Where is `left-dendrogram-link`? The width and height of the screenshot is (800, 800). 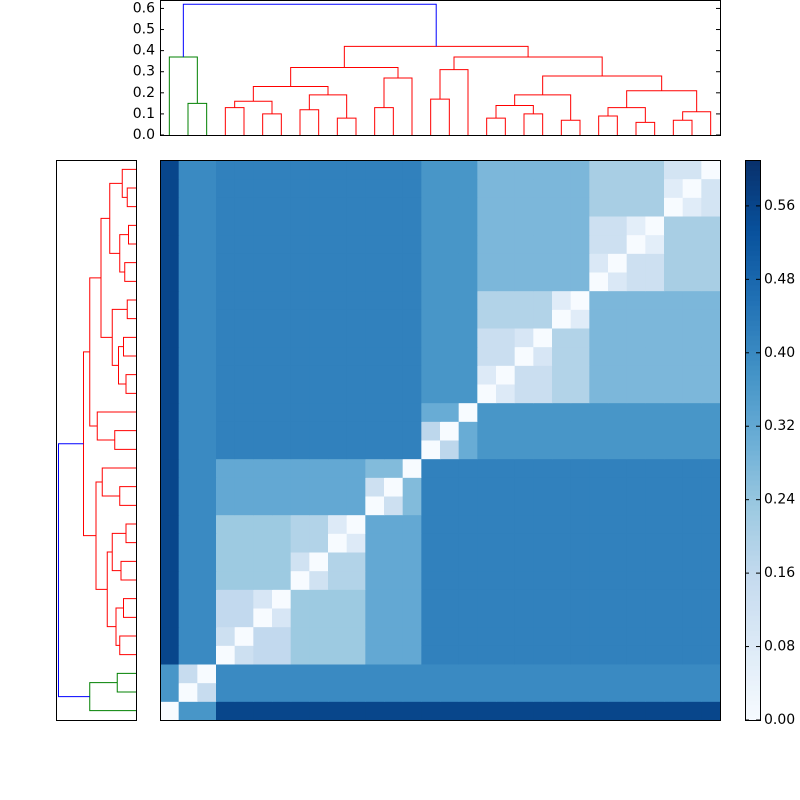 left-dendrogram-link is located at coordinates (116, 426).